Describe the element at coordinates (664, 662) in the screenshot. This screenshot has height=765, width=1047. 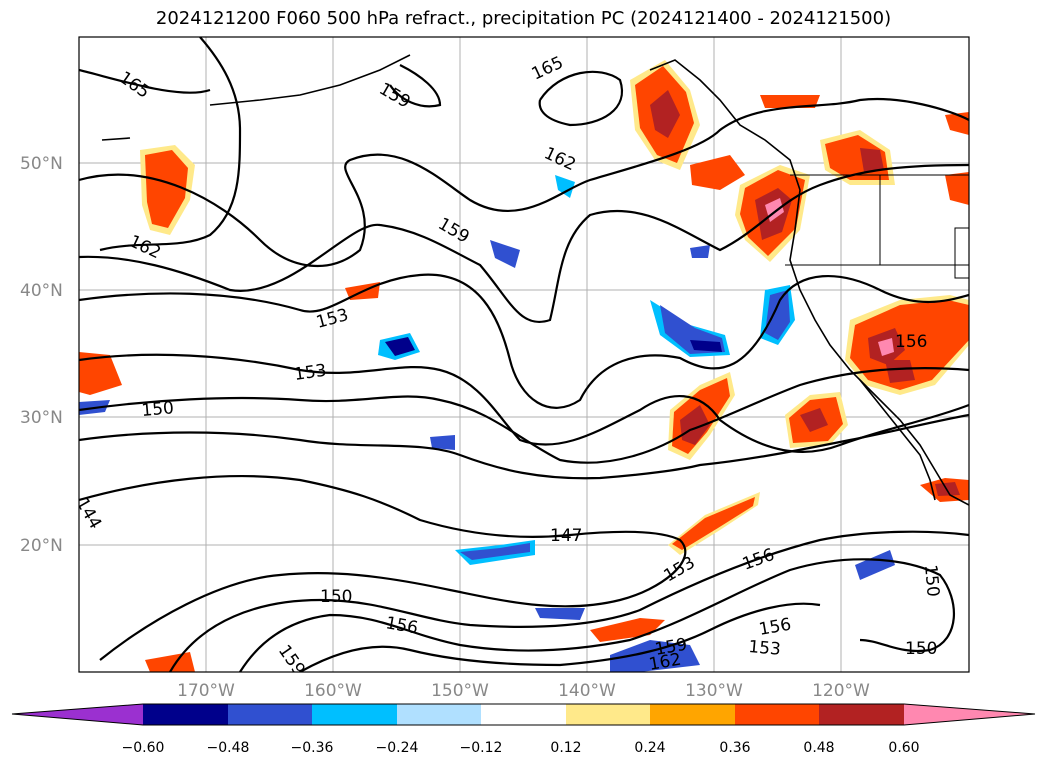
I see `contour-label: 162` at that location.